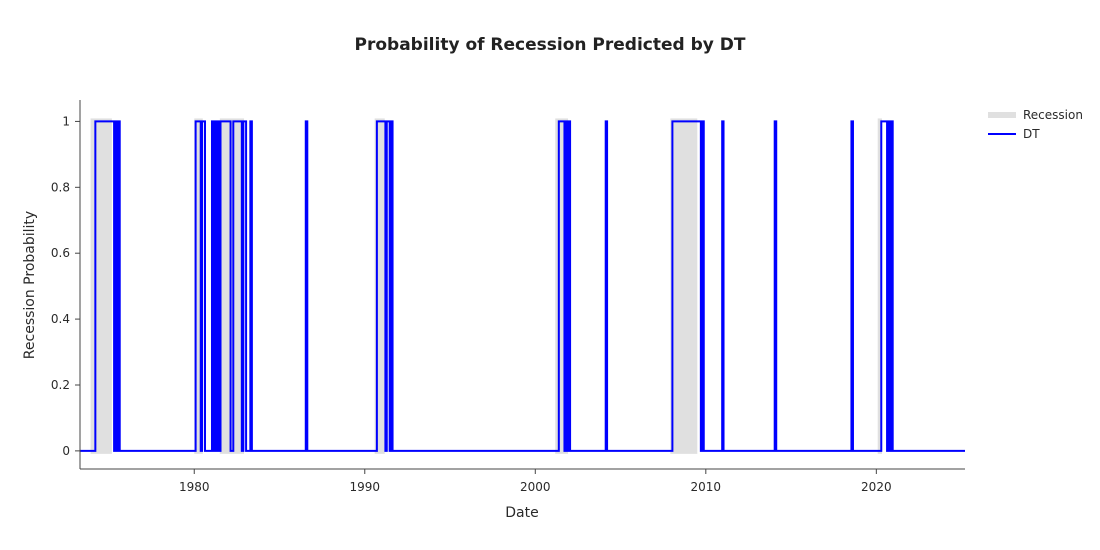  What do you see at coordinates (65, 286) in the screenshot?
I see `y-axis-ticks: 0 0.2 0.4 0.6 0.8 1` at bounding box center [65, 286].